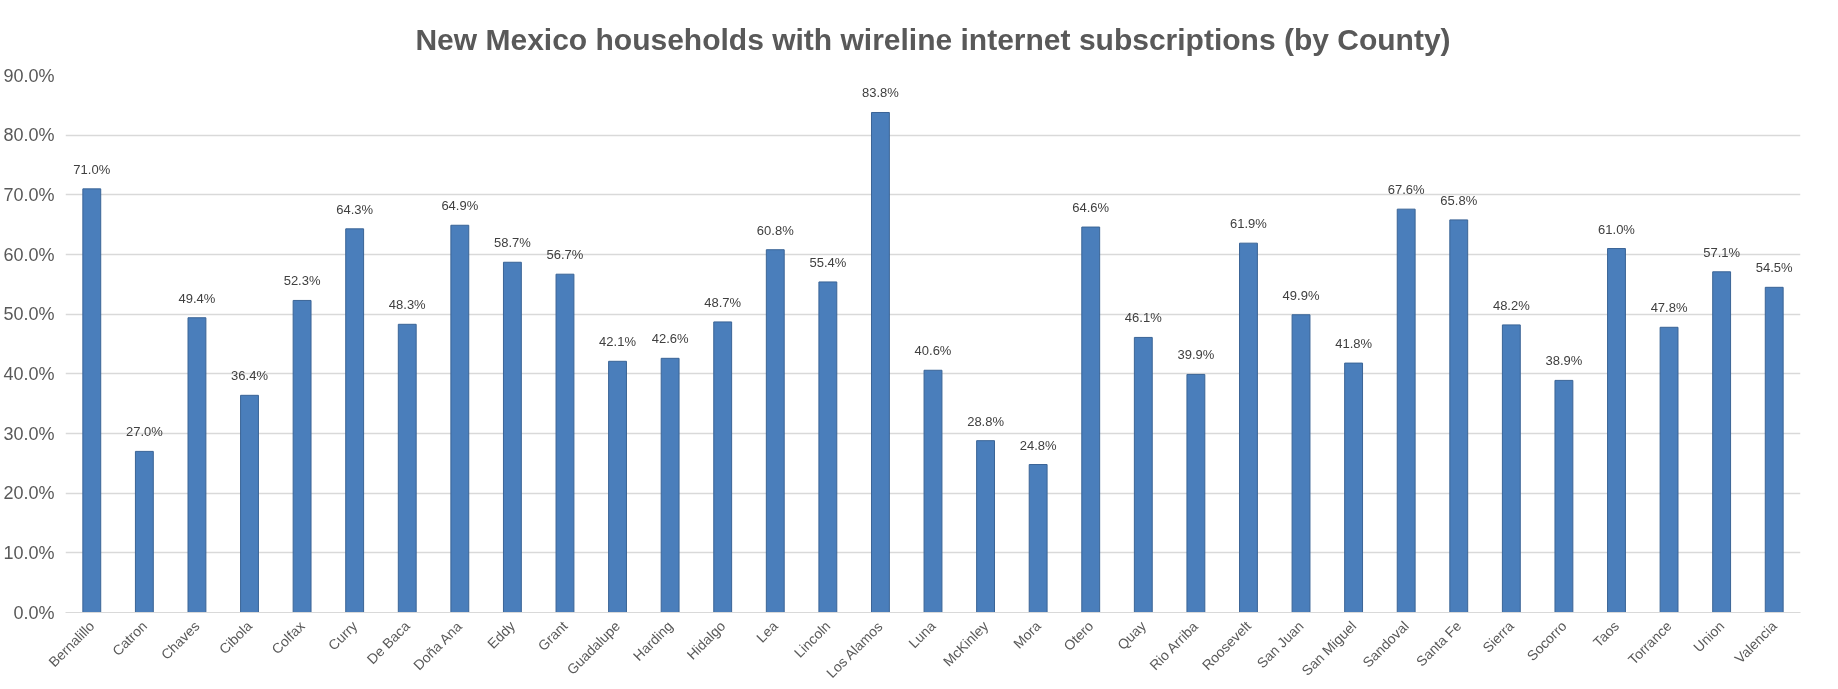  Describe the element at coordinates (1774, 268) in the screenshot. I see `data-label: 54.5%` at that location.